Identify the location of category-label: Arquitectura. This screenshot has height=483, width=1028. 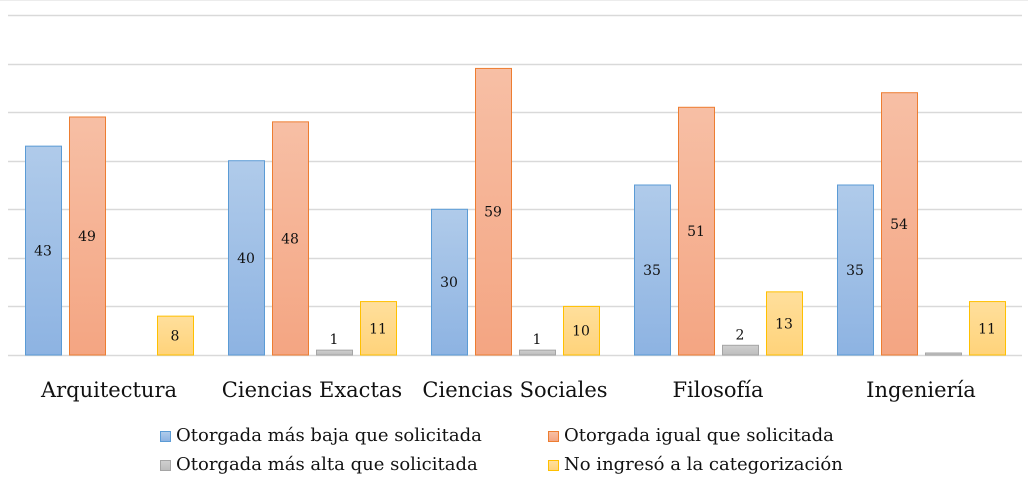
(108, 390).